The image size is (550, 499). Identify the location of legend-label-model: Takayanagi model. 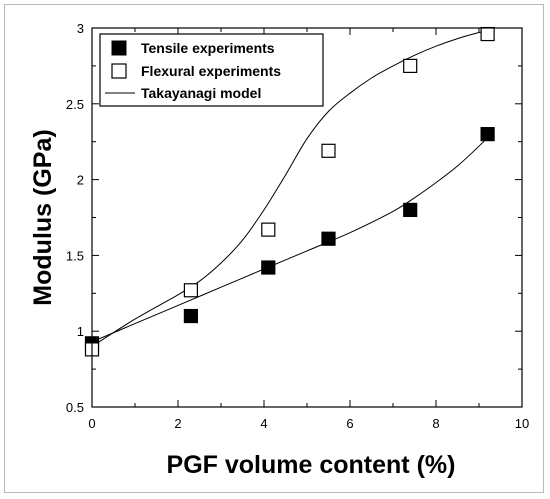
(201, 93).